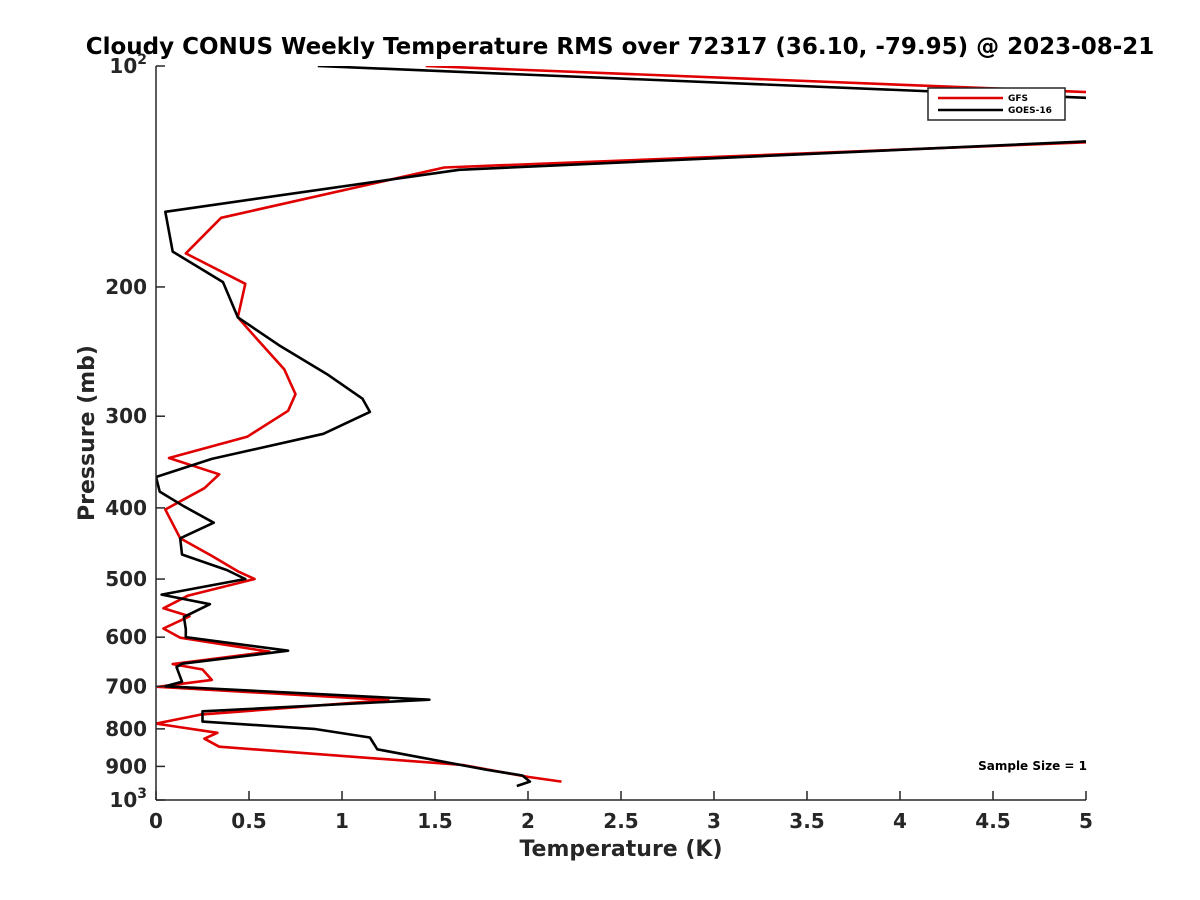 The image size is (1200, 900). Describe the element at coordinates (126, 416) in the screenshot. I see `y-tick-label: 300` at that location.